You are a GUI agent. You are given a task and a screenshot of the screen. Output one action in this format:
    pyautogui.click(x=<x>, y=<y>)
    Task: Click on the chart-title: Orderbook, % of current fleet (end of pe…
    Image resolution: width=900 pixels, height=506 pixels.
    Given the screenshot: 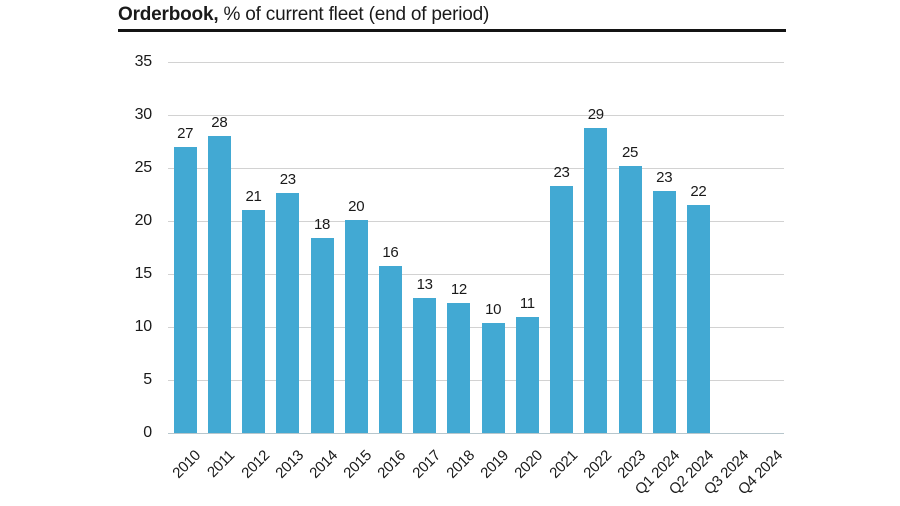 What is the action you would take?
    pyautogui.click(x=452, y=17)
    